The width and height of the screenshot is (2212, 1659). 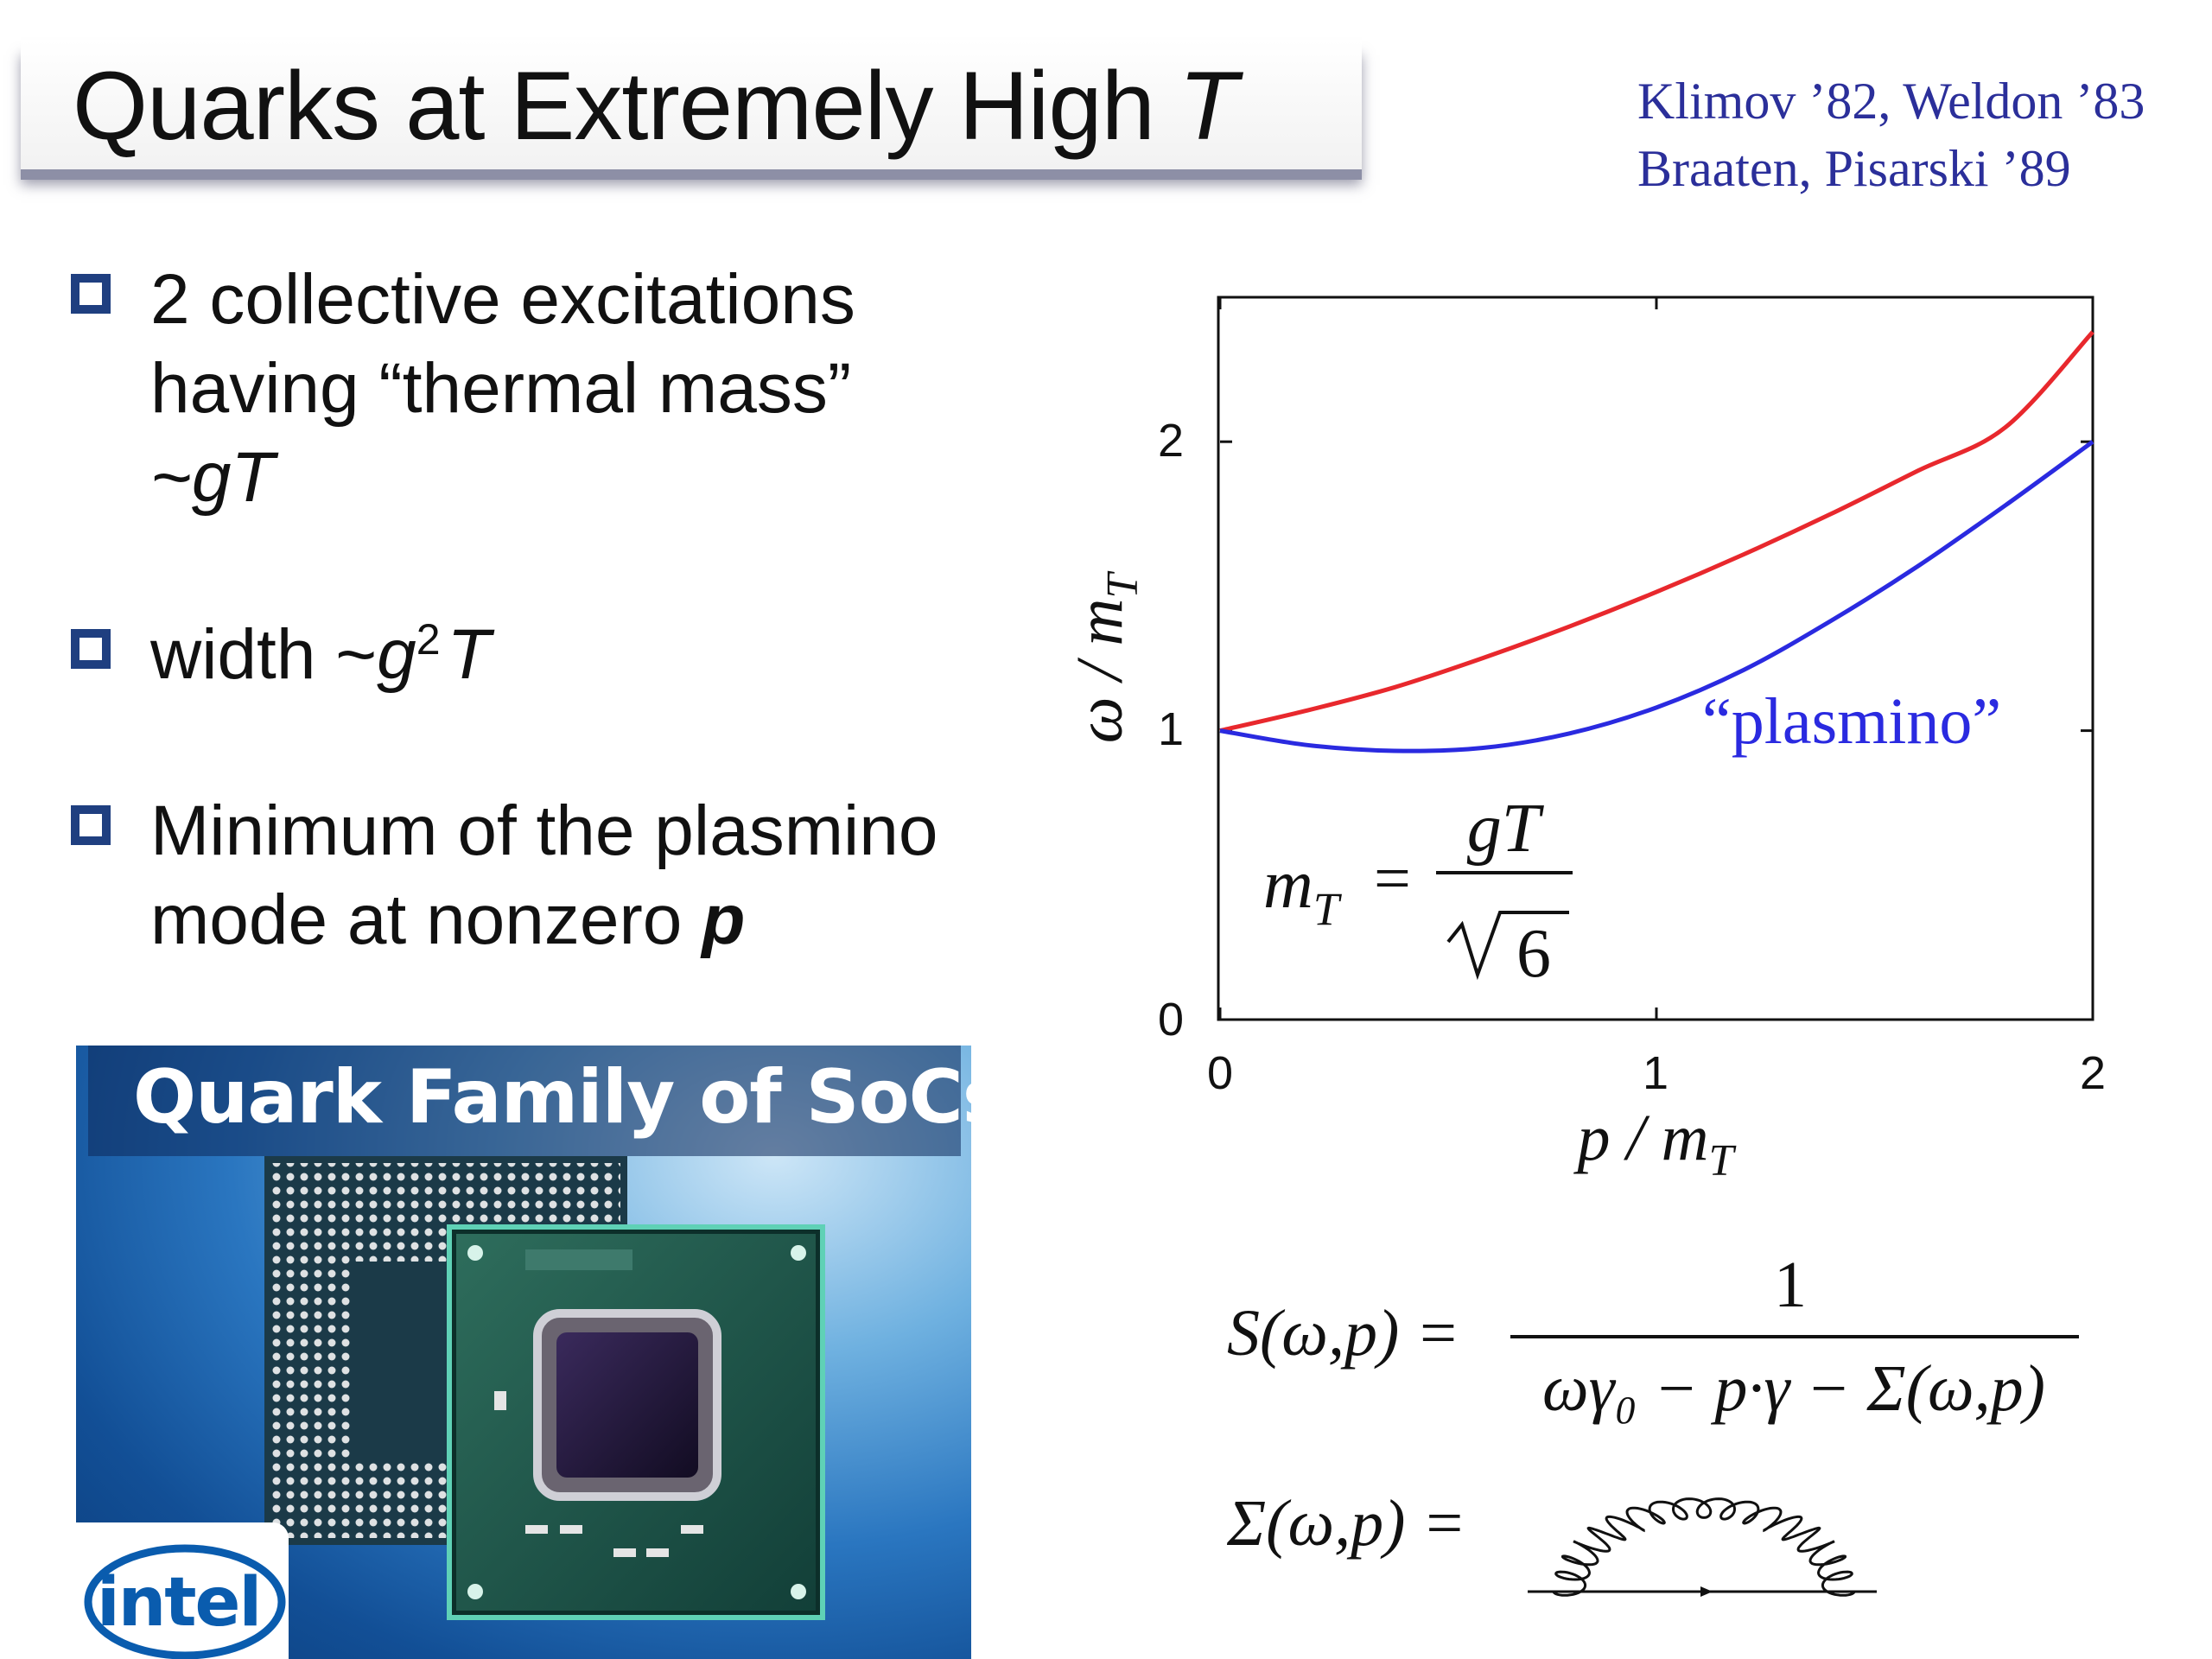 I want to click on series-line-upper, so click(x=1656, y=532).